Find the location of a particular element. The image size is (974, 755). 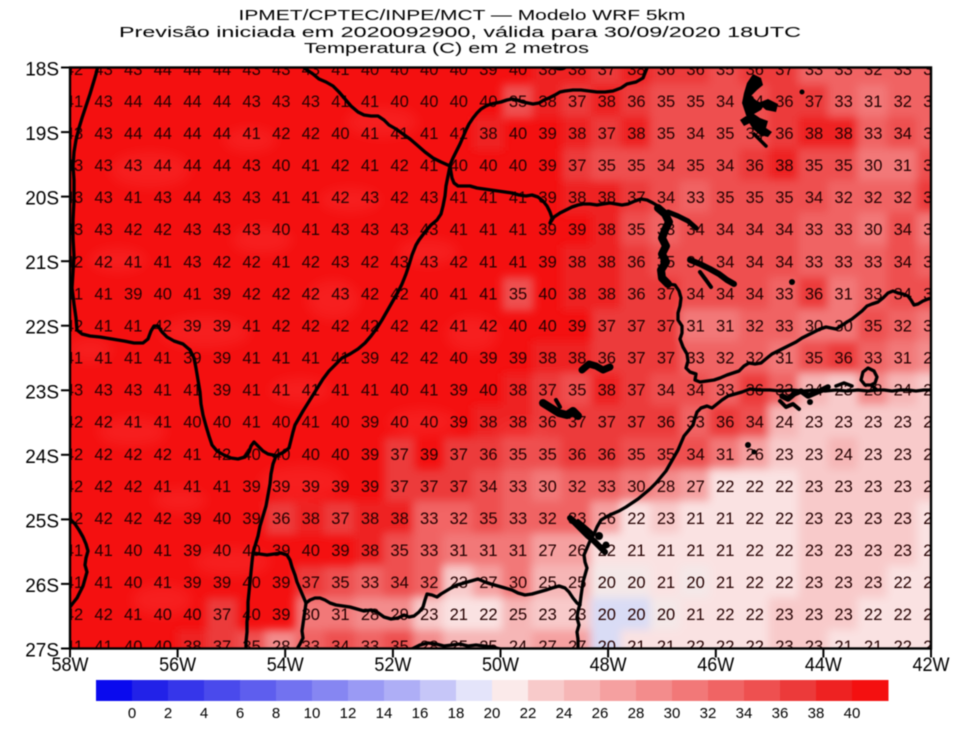

svg-text: 48W is located at coordinates (608, 665).